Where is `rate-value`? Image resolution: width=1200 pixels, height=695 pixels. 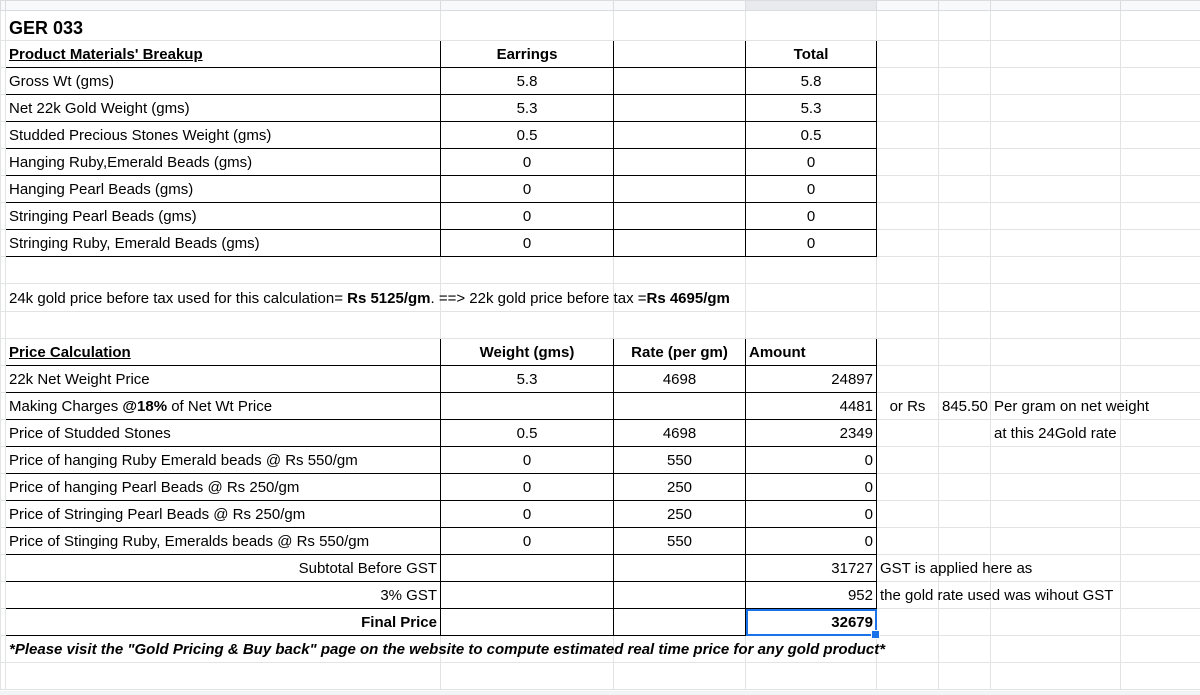
rate-value is located at coordinates (679, 406).